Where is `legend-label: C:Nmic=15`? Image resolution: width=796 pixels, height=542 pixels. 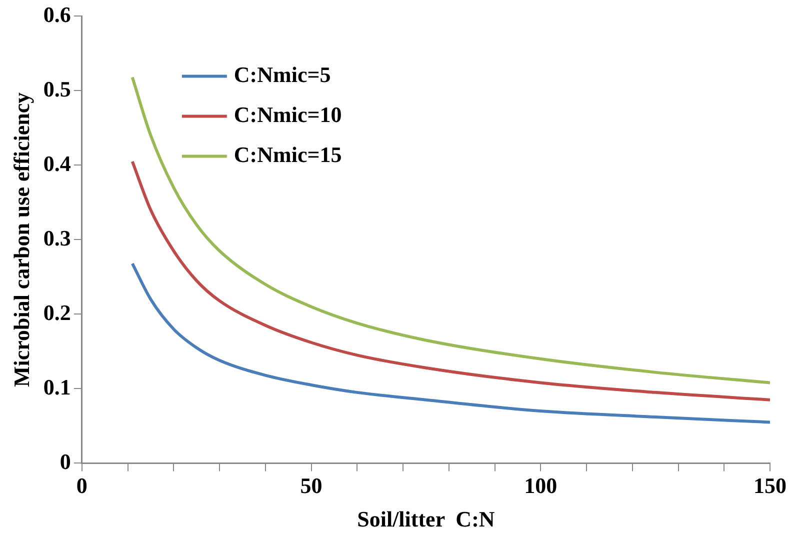 legend-label: C:Nmic=15 is located at coordinates (288, 154).